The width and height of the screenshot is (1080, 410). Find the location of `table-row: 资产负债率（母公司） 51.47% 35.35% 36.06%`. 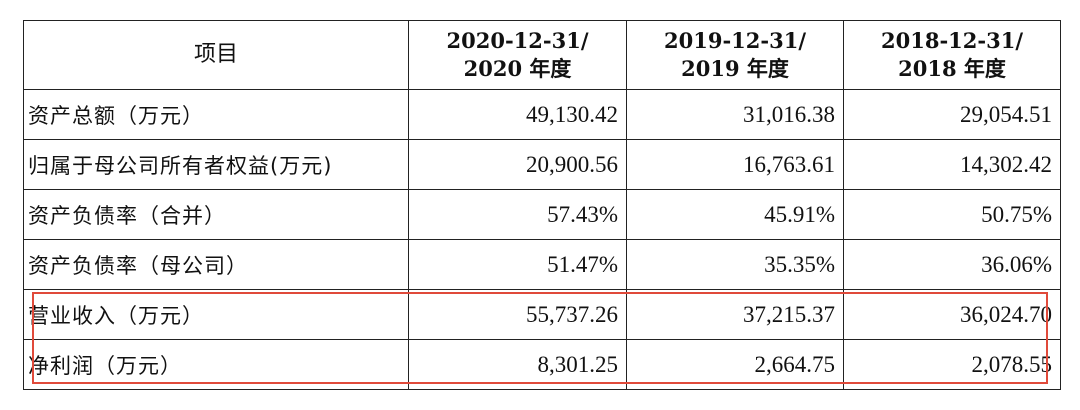

table-row: 资产负债率（母公司） 51.47% 35.35% 36.06% is located at coordinates (542, 264).